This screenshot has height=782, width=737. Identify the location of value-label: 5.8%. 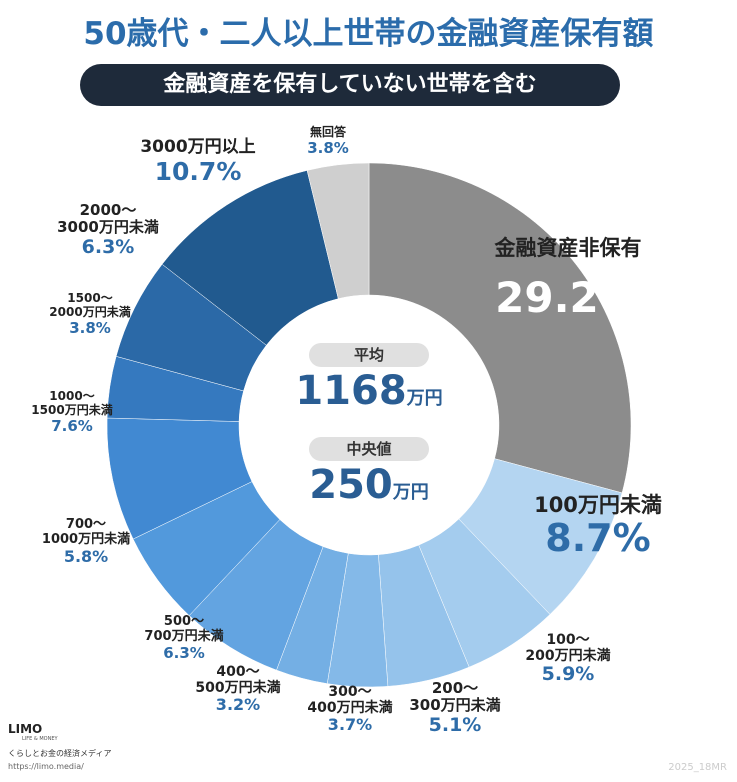
(86, 556).